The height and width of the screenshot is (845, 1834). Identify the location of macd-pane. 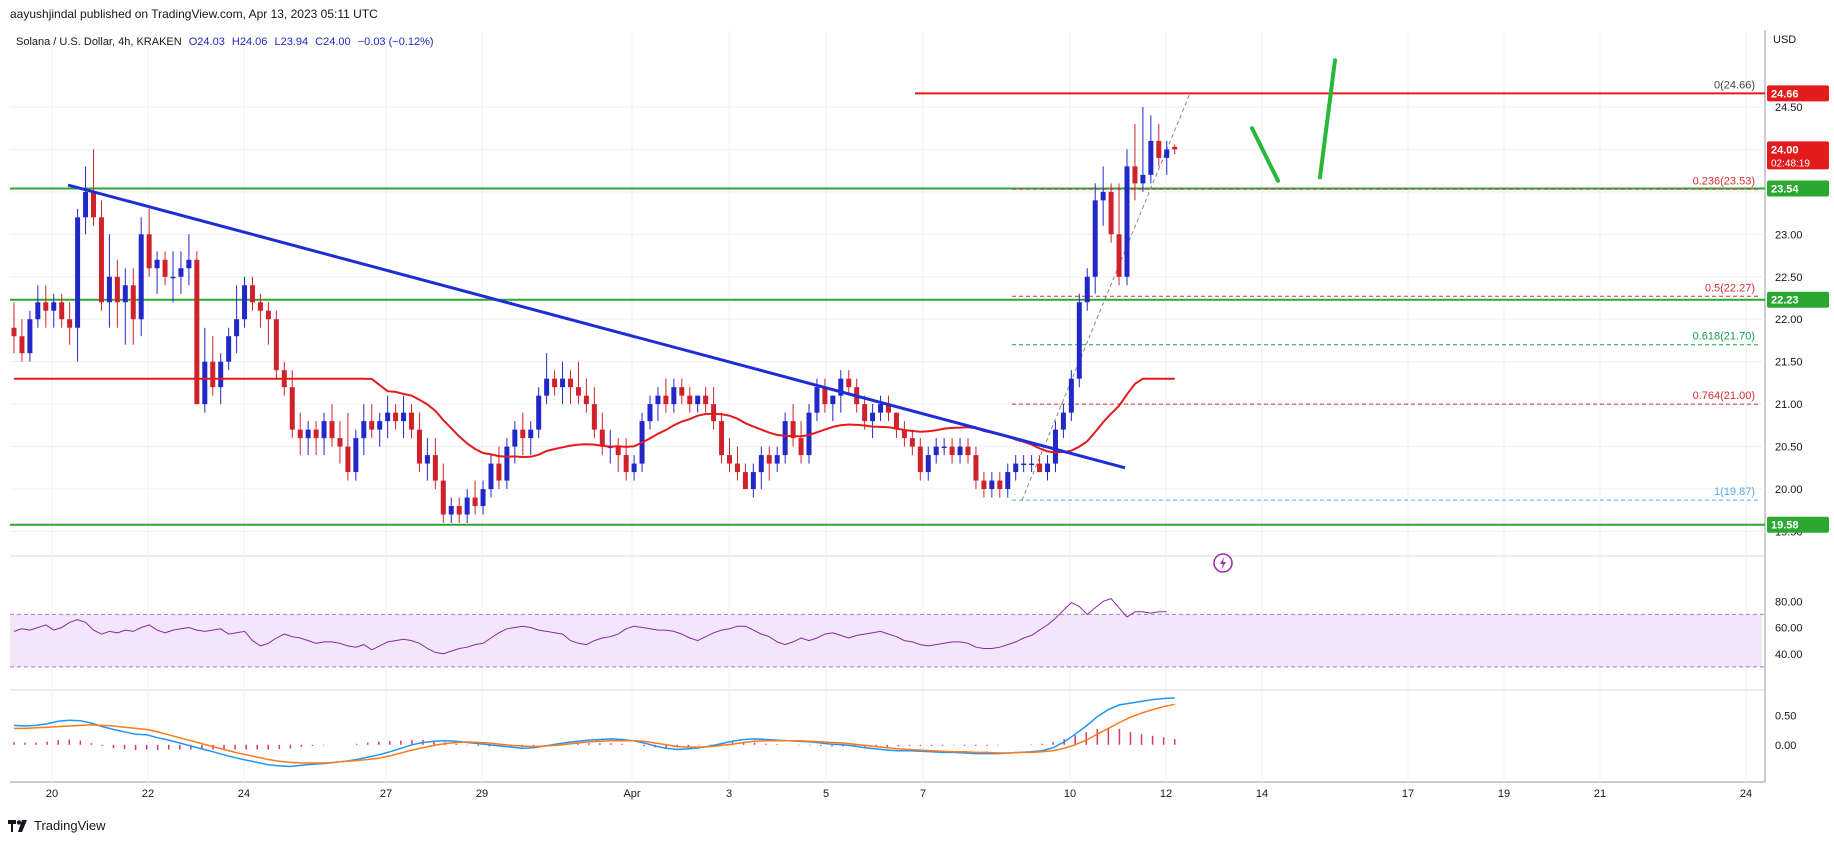
(594, 732).